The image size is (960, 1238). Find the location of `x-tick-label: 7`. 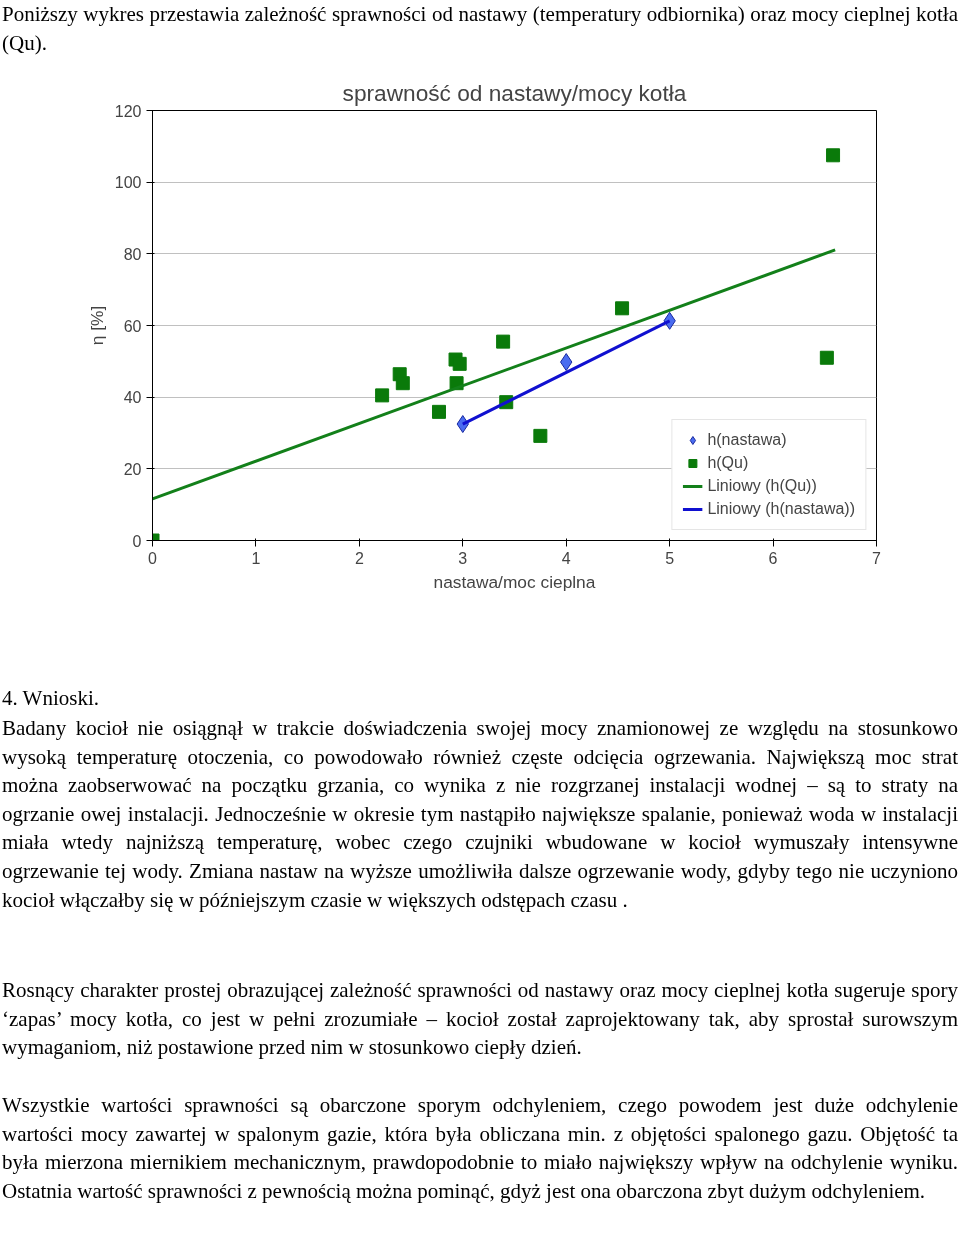

x-tick-label: 7 is located at coordinates (877, 558).